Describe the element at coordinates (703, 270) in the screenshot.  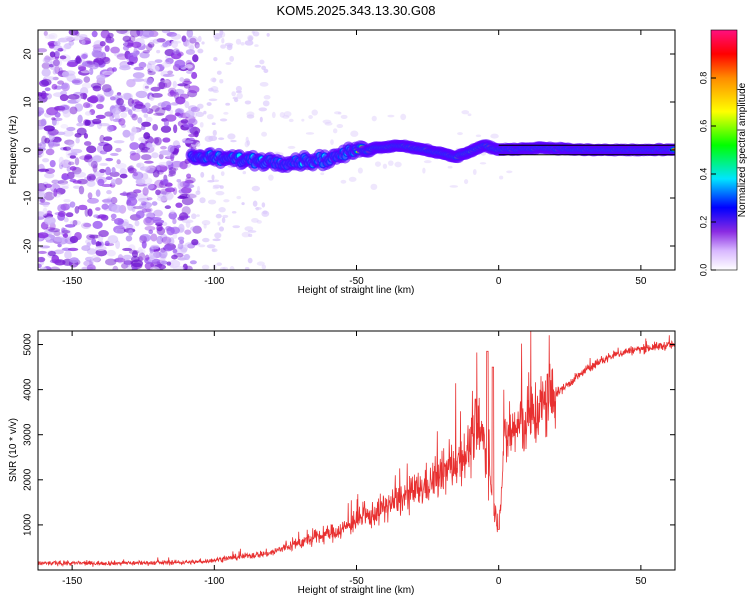
I see `colorbar-tick-label: 0.0` at that location.